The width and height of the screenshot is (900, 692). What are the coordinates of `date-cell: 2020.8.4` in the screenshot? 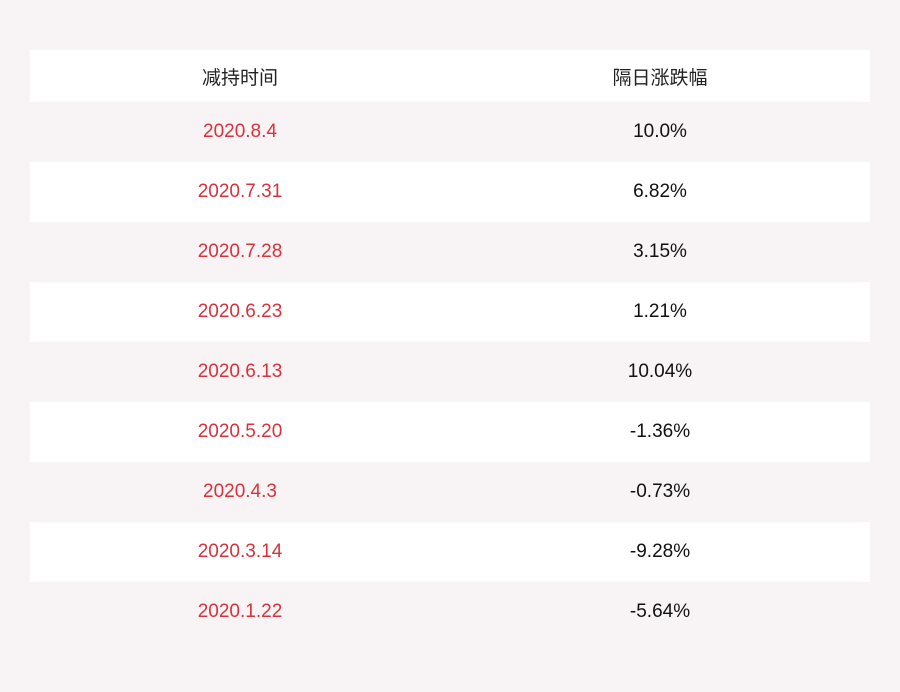 It's located at (240, 131).